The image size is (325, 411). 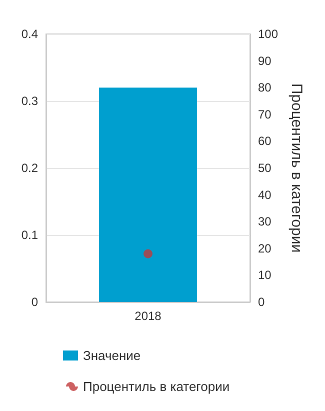 I want to click on y2-tick-label: 50, so click(x=265, y=168).